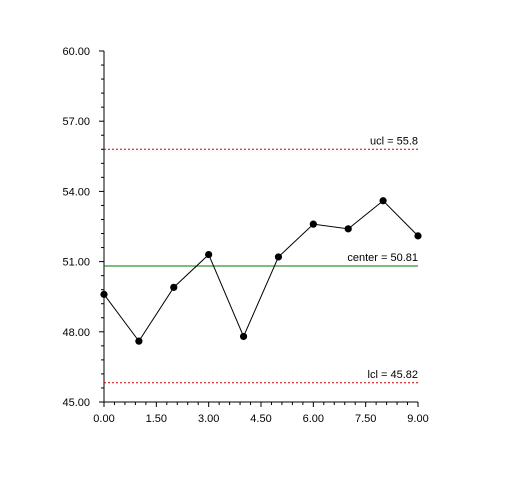 This screenshot has width=522, height=503. Describe the element at coordinates (156, 419) in the screenshot. I see `x-tick-label: 1.50` at that location.